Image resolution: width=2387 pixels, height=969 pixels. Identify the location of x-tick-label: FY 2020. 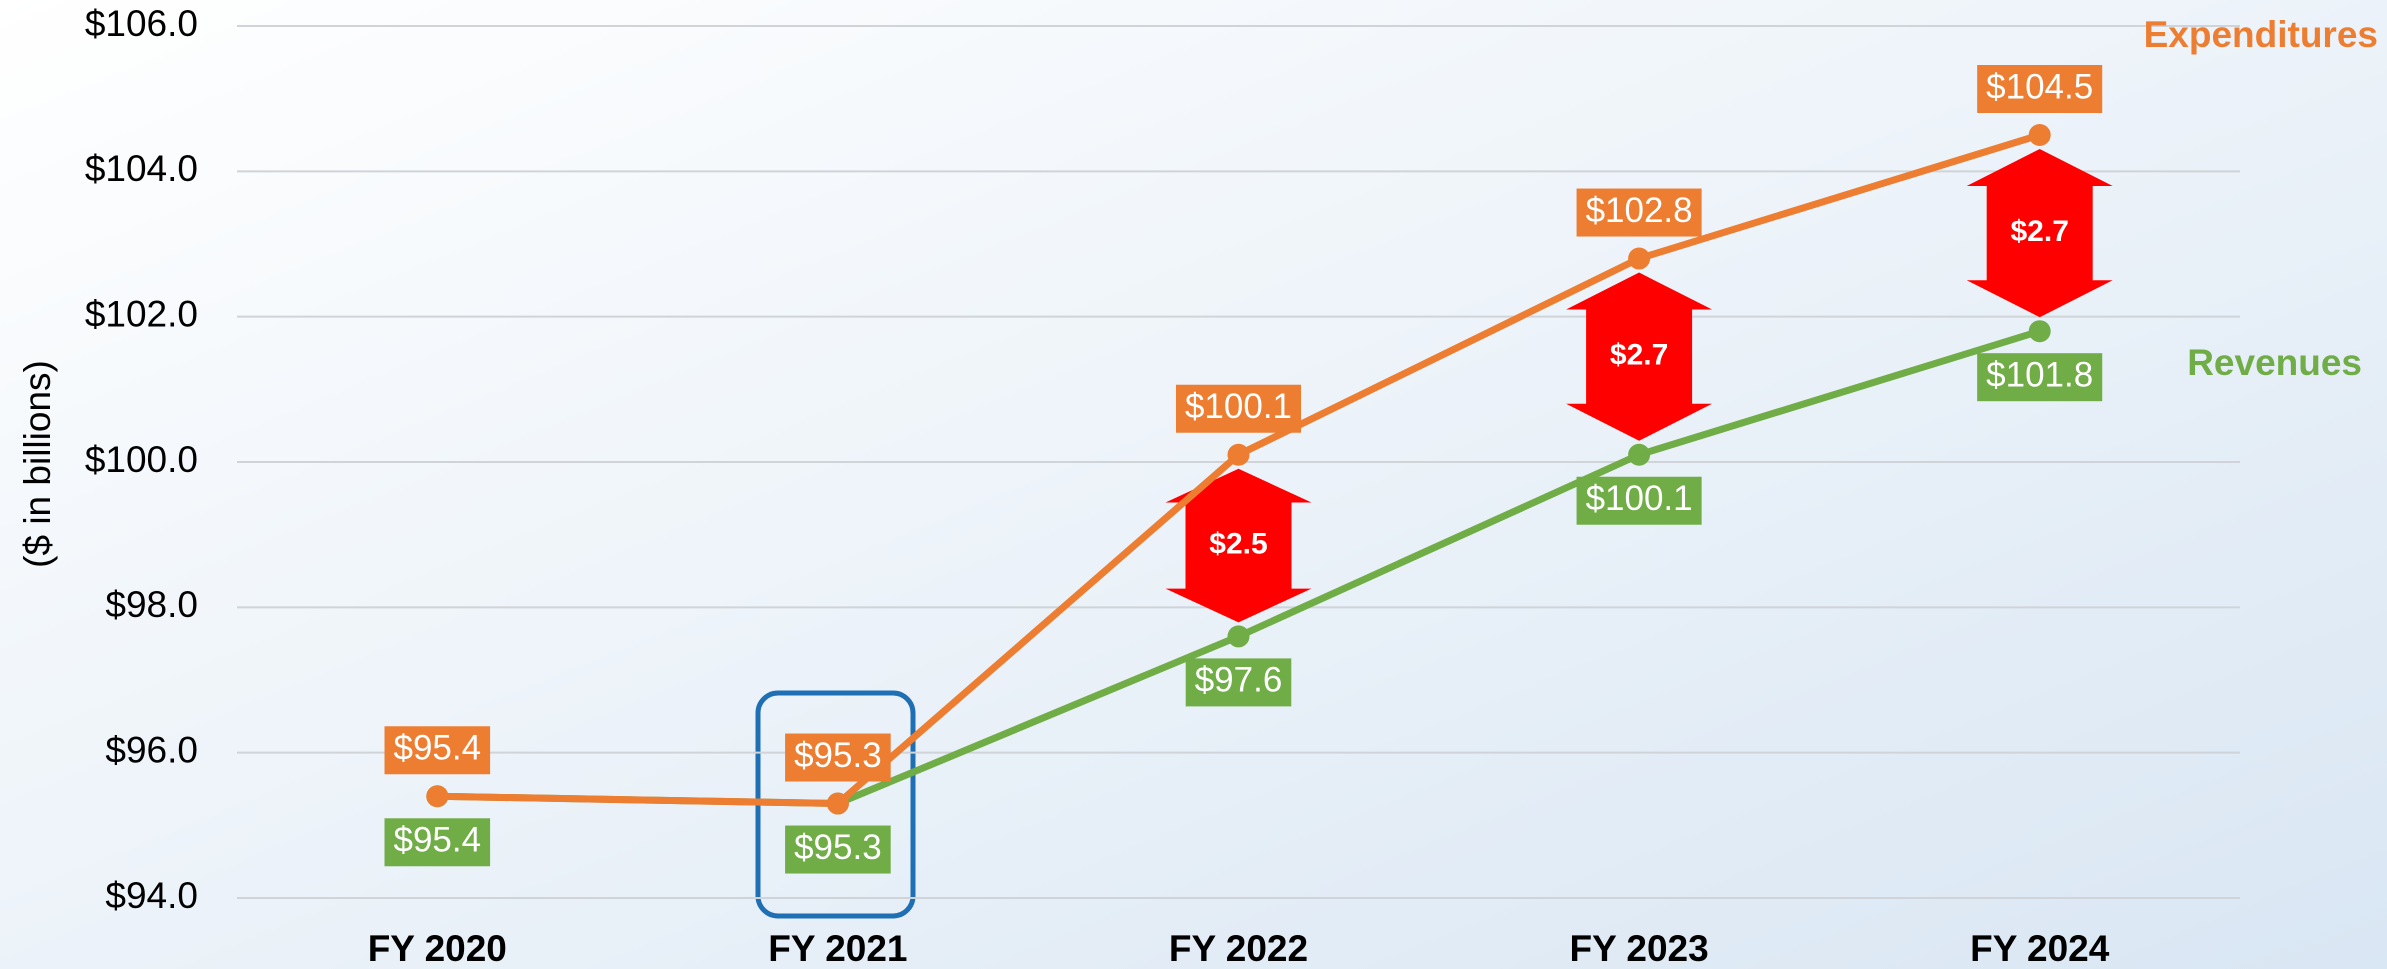
(437, 948).